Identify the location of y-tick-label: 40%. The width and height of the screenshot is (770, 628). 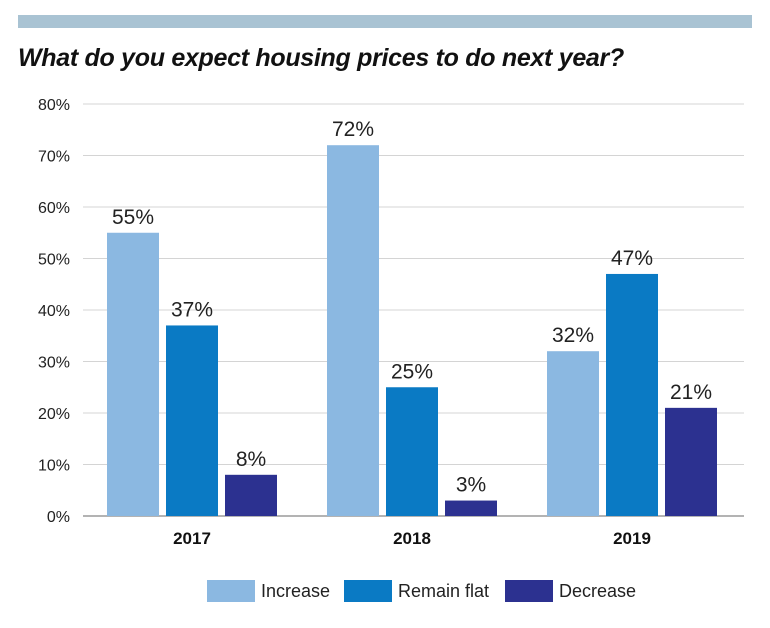
(54, 311).